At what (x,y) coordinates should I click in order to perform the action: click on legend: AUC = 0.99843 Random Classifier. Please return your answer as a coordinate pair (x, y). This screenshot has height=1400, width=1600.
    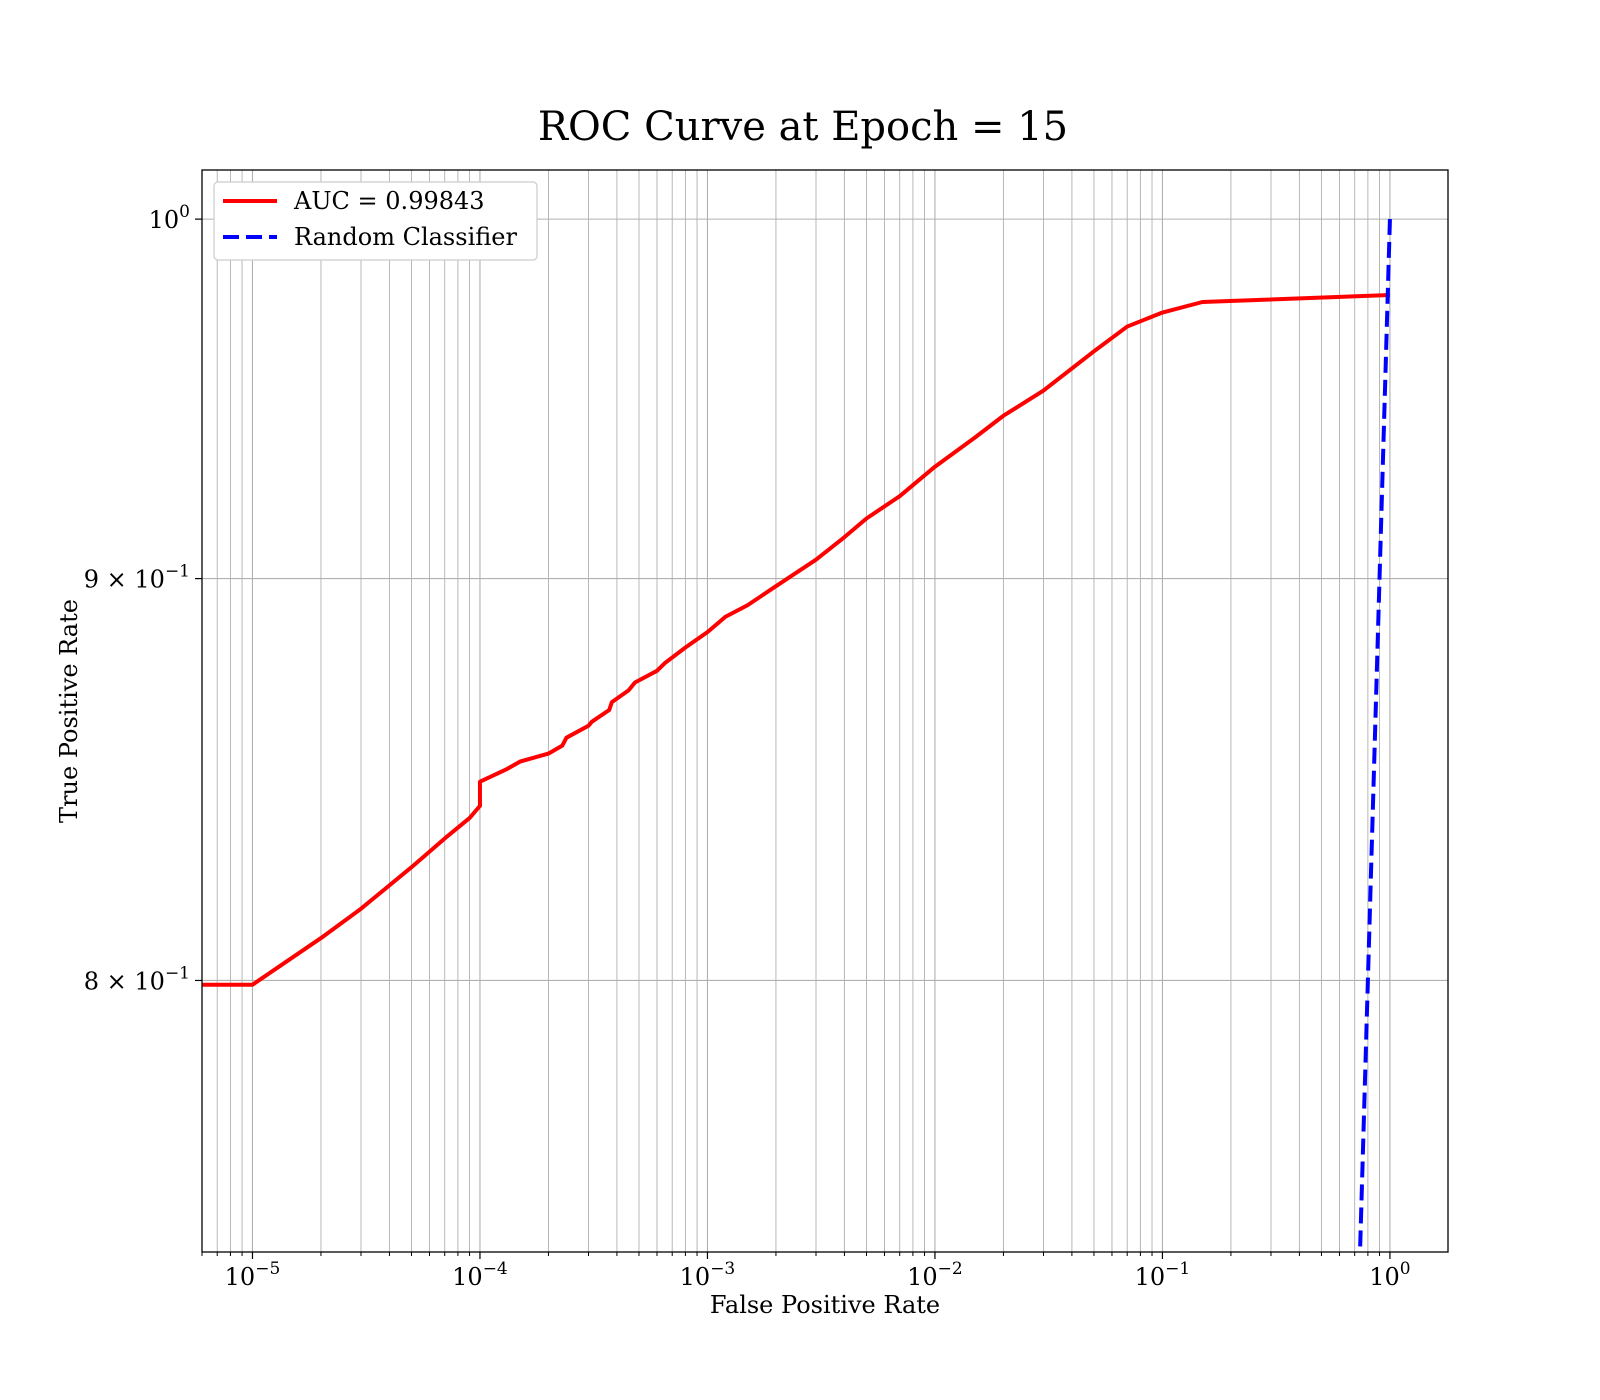
    Looking at the image, I should click on (375, 221).